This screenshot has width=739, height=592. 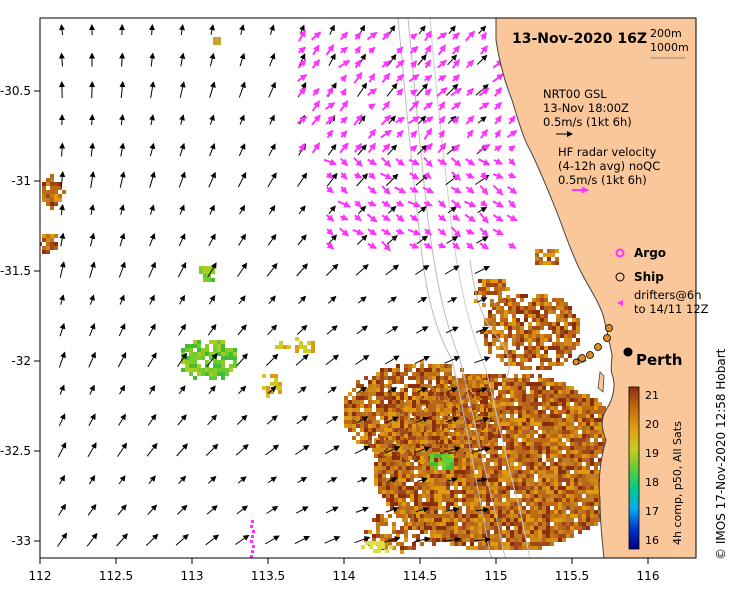 I want to click on drifter-label-1: drifters@6h, so click(x=667, y=295).